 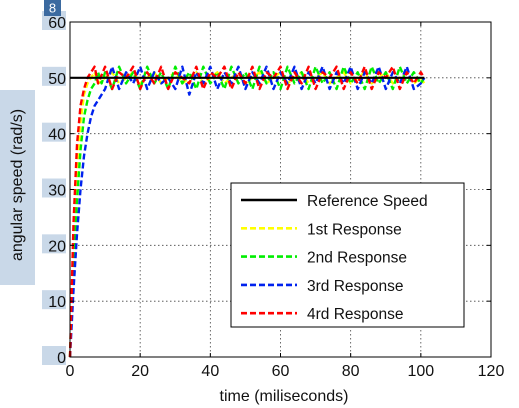 I want to click on y-tick-label: 50, so click(x=57, y=79).